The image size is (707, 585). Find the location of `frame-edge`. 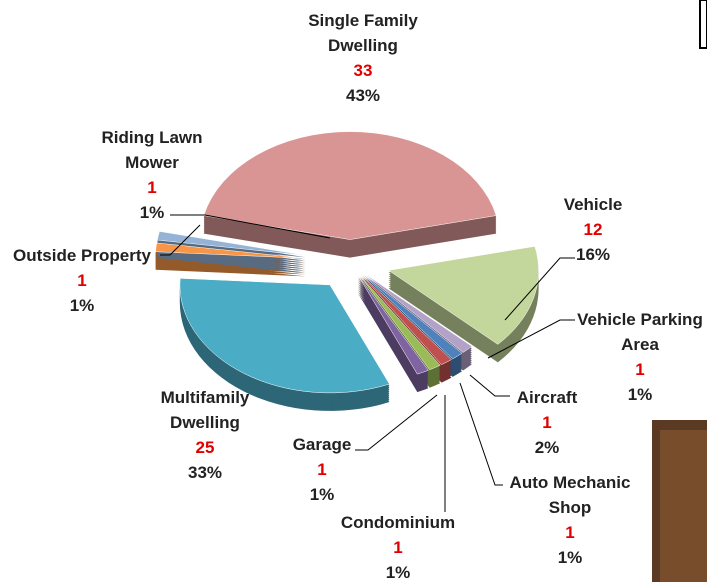

frame-edge is located at coordinates (703, 24).